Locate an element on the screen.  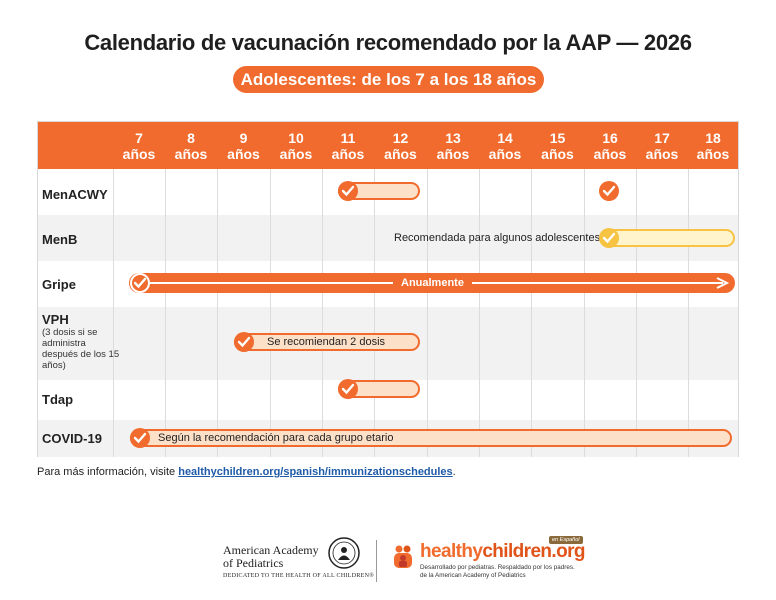
menb-bar-text: Recomendada para algunos adolescentes is located at coordinates (497, 238).